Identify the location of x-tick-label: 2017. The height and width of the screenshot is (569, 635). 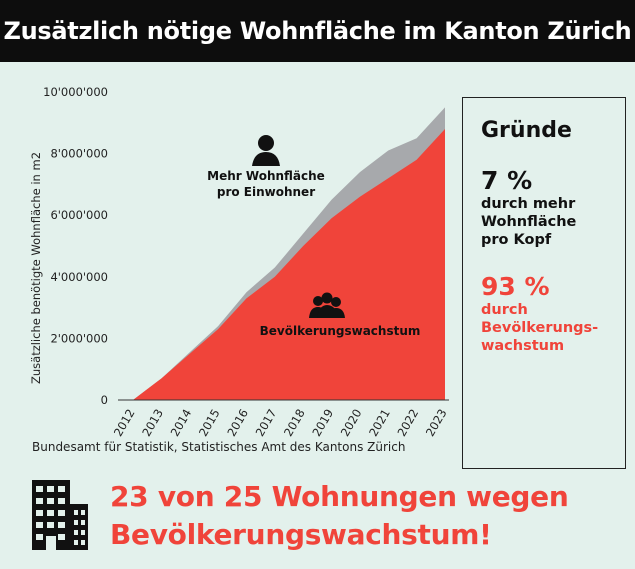
(266, 423).